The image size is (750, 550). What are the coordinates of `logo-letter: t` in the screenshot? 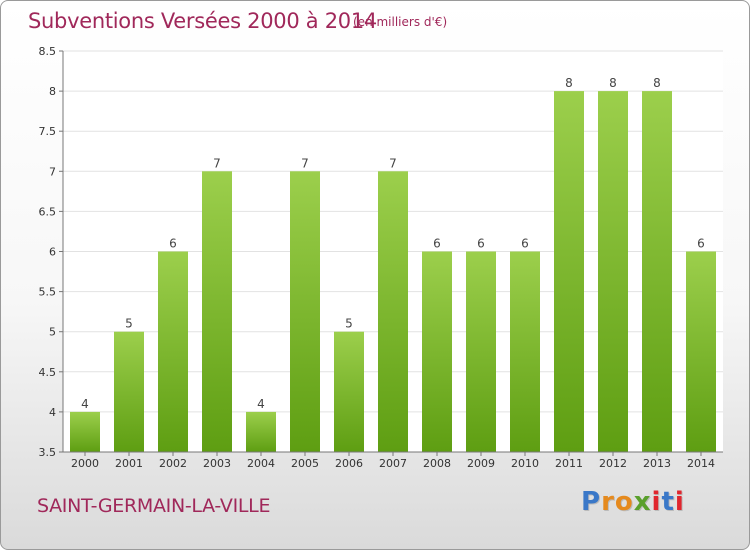 It's located at (668, 502).